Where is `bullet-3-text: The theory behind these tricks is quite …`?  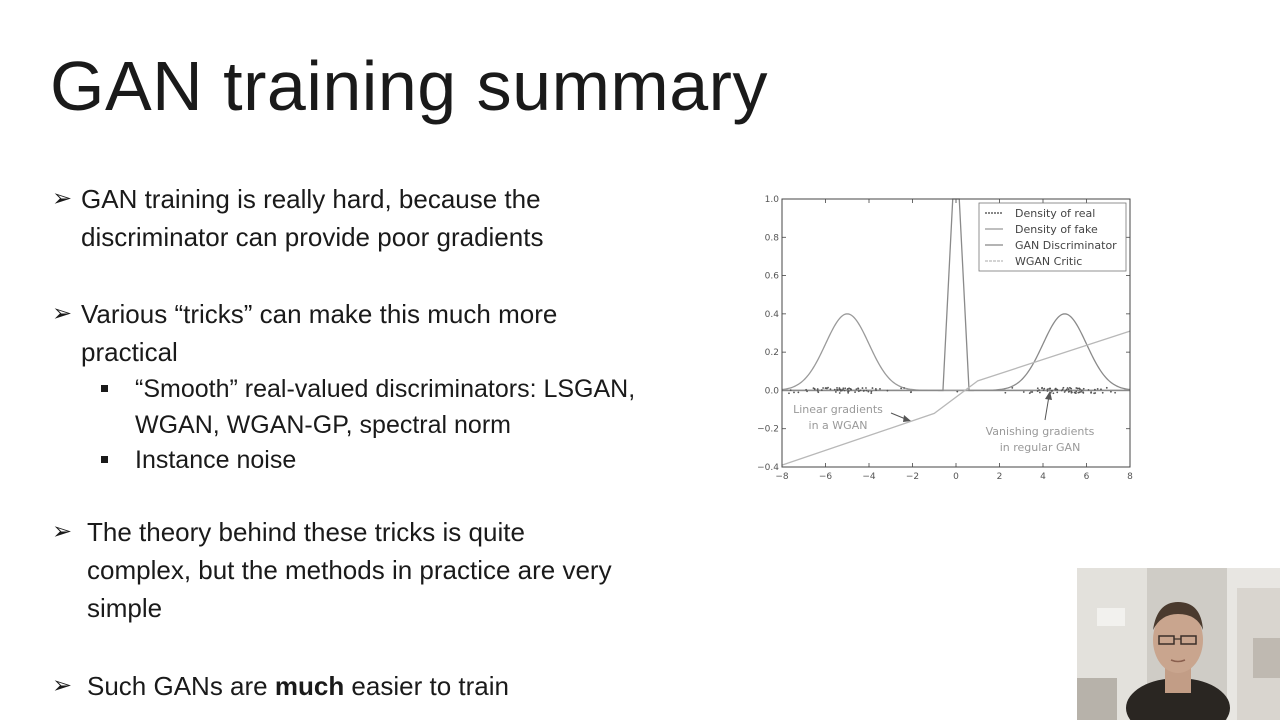 bullet-3-text: The theory behind these tricks is quite … is located at coordinates (349, 570).